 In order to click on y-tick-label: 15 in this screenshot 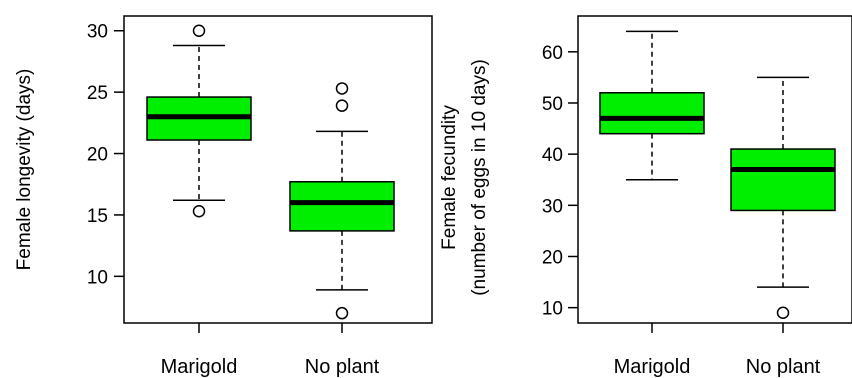, I will do `click(97, 216)`.